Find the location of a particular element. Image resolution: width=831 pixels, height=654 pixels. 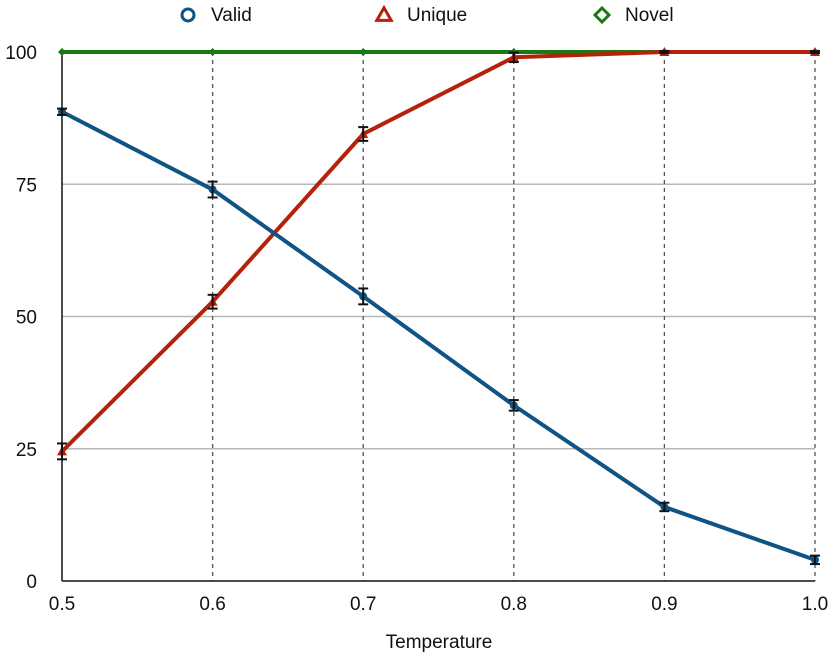

legend-item-valid: Valid is located at coordinates (216, 15).